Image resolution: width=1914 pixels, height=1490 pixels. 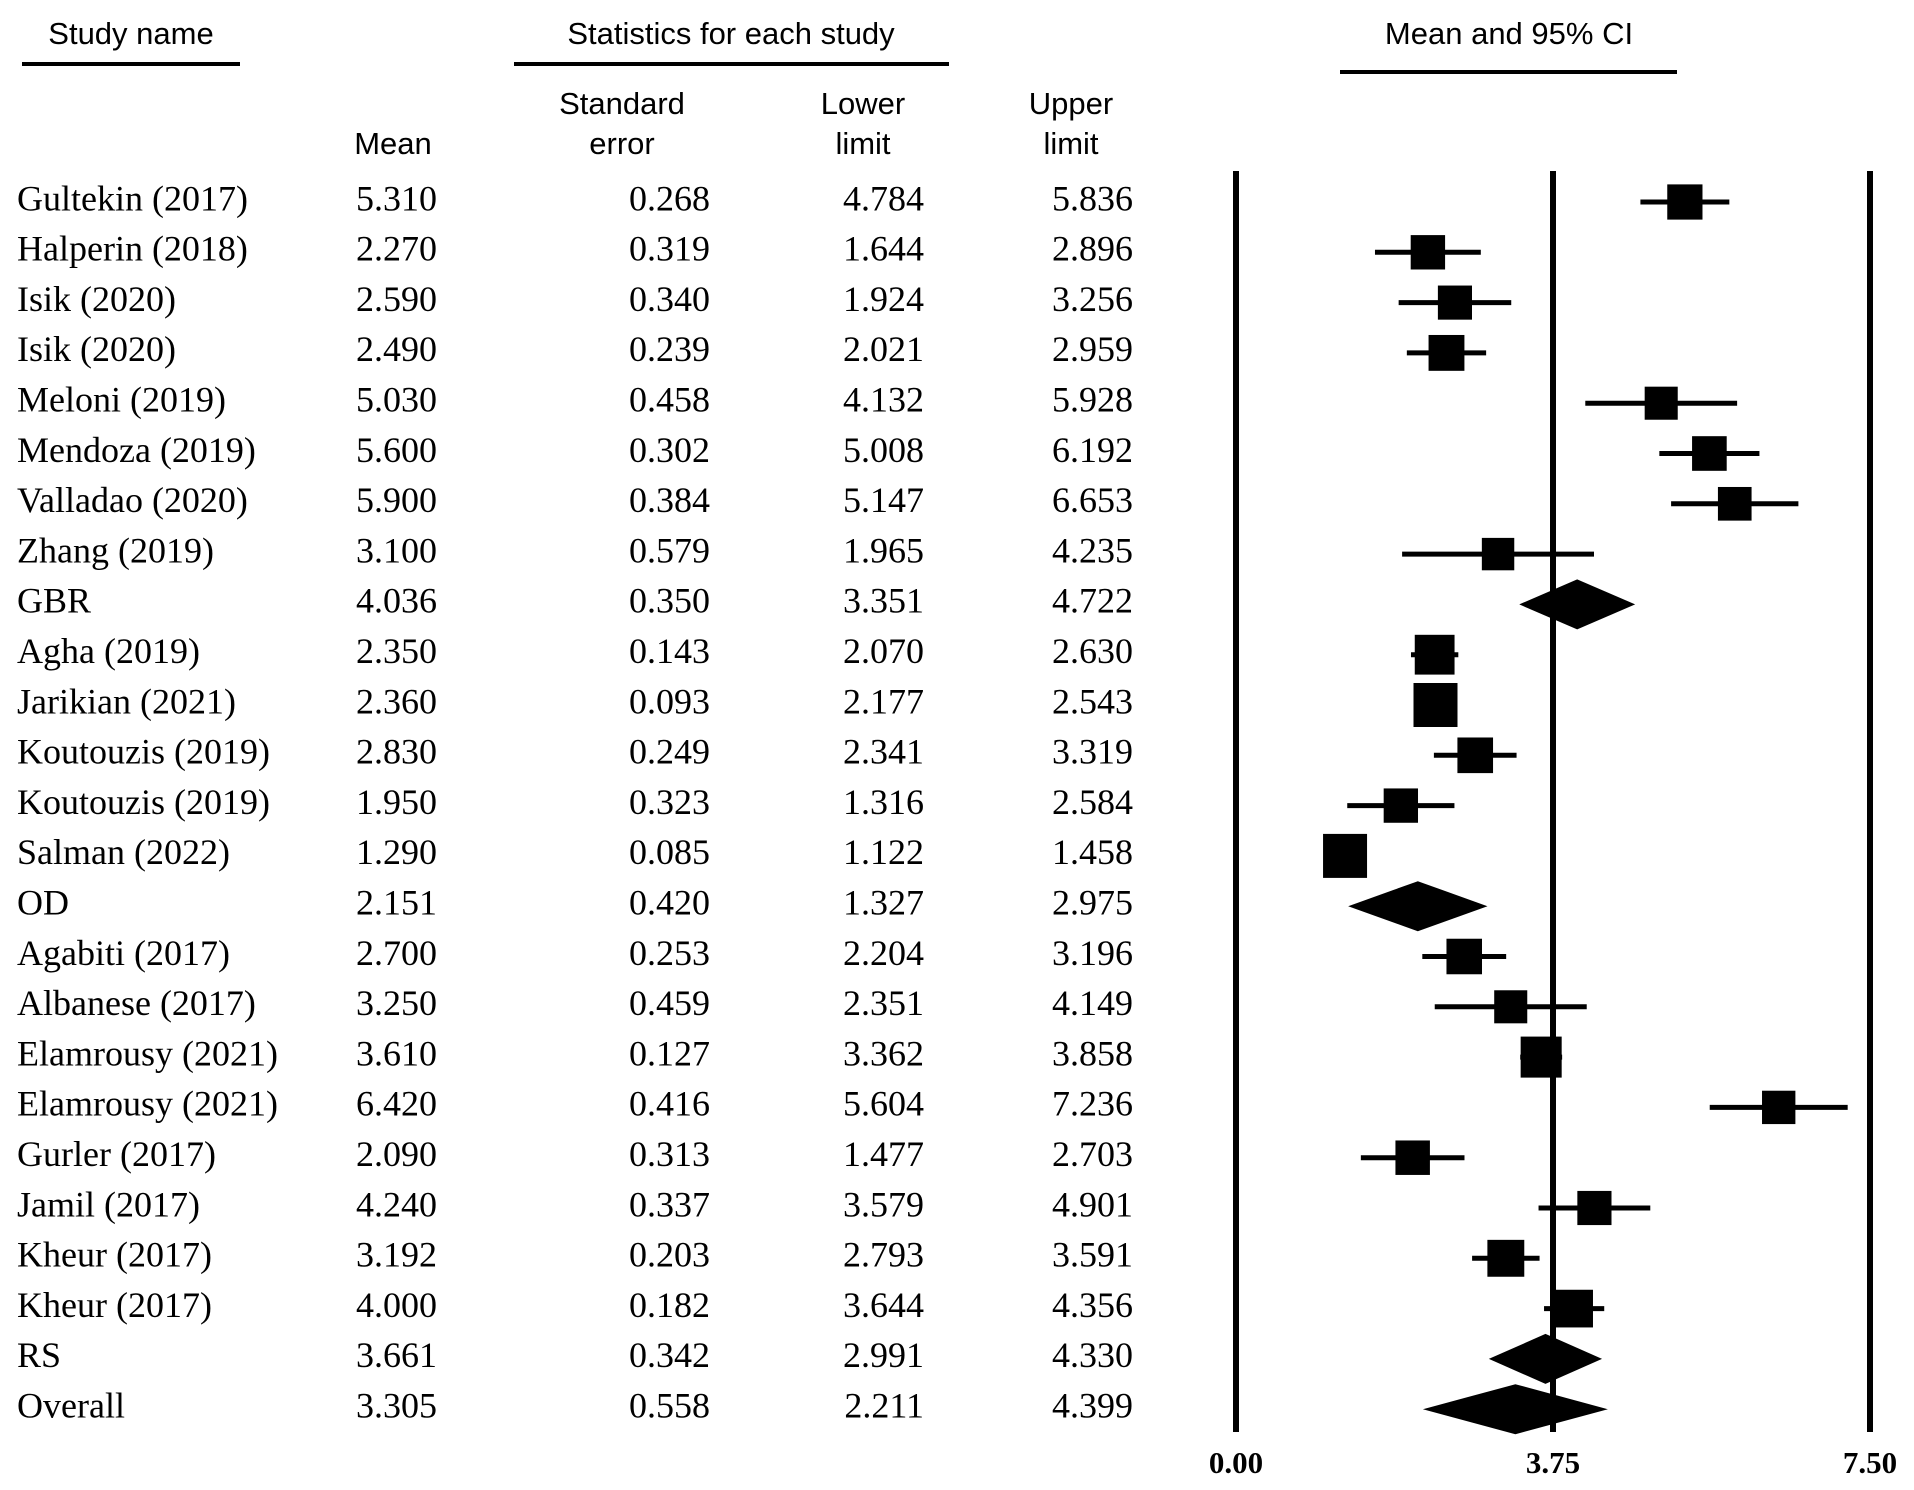 What do you see at coordinates (71, 1405) in the screenshot?
I see `study-name: Overall` at bounding box center [71, 1405].